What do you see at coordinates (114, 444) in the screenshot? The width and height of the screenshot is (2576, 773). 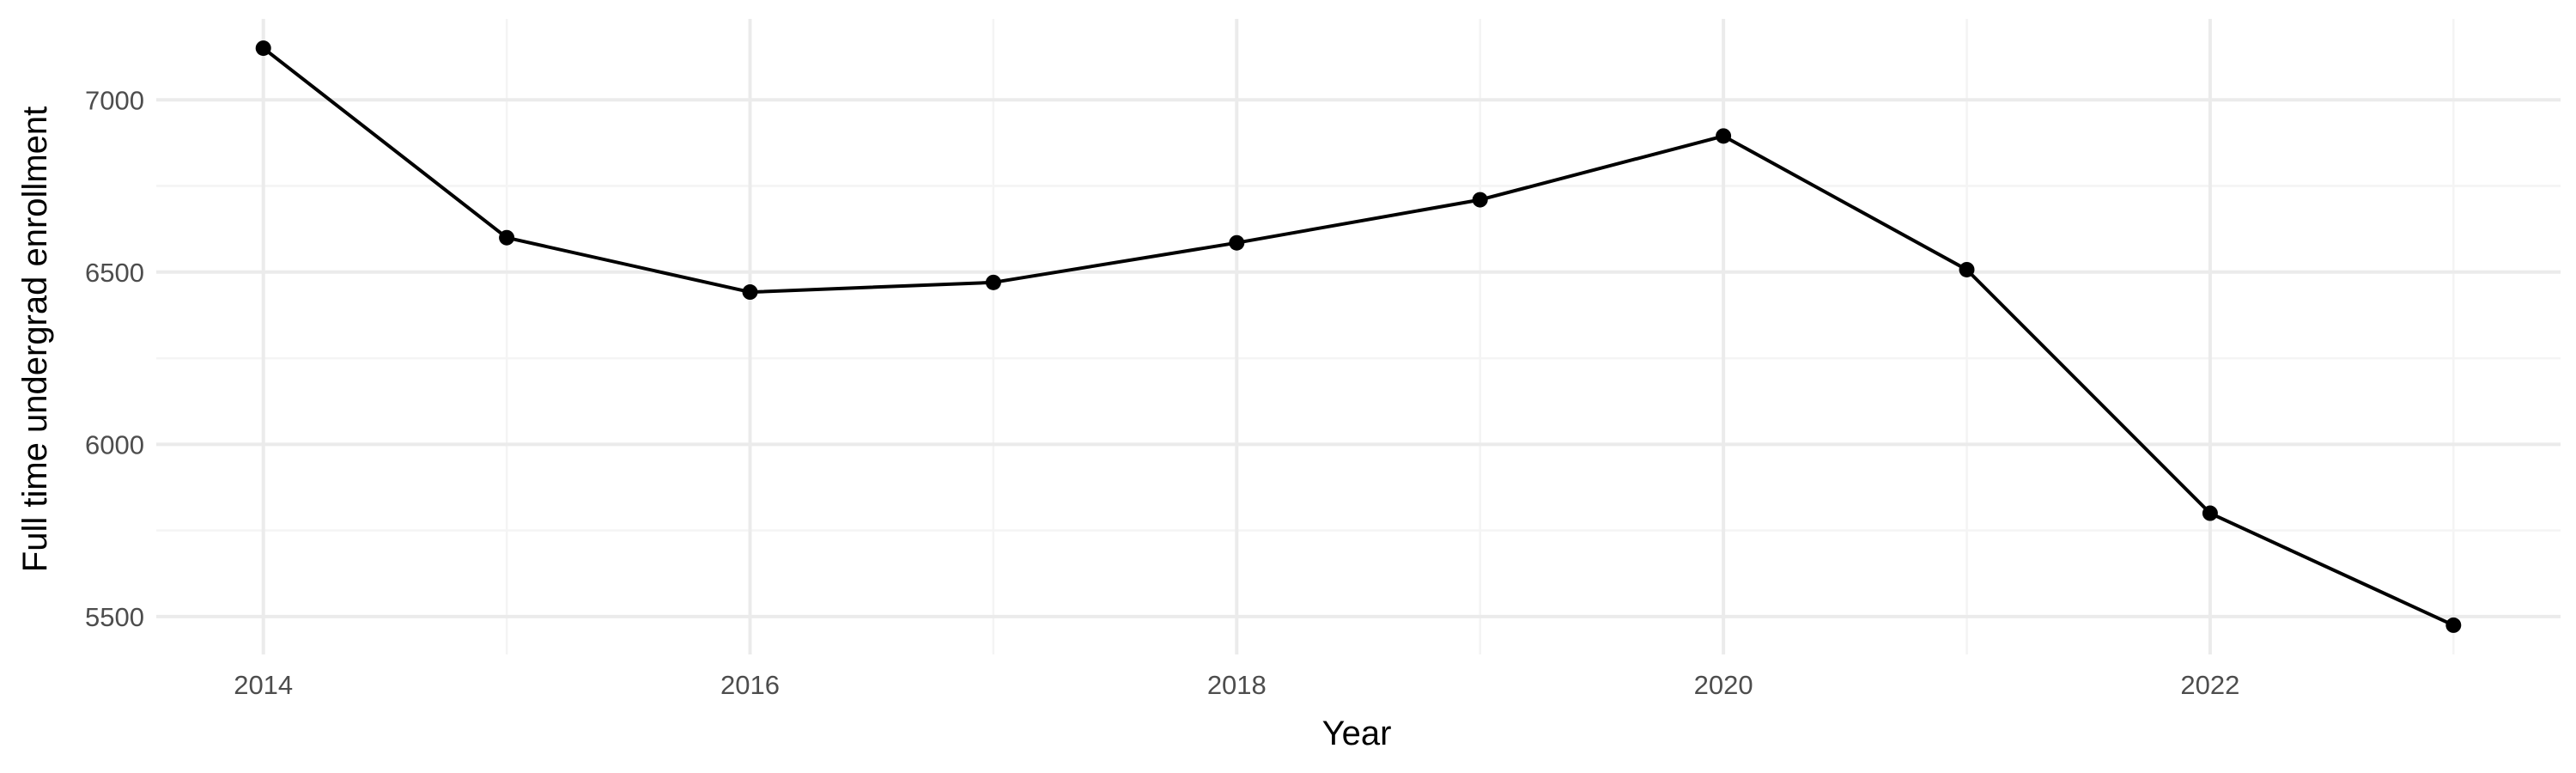 I see `y-tick-label: 6000` at bounding box center [114, 444].